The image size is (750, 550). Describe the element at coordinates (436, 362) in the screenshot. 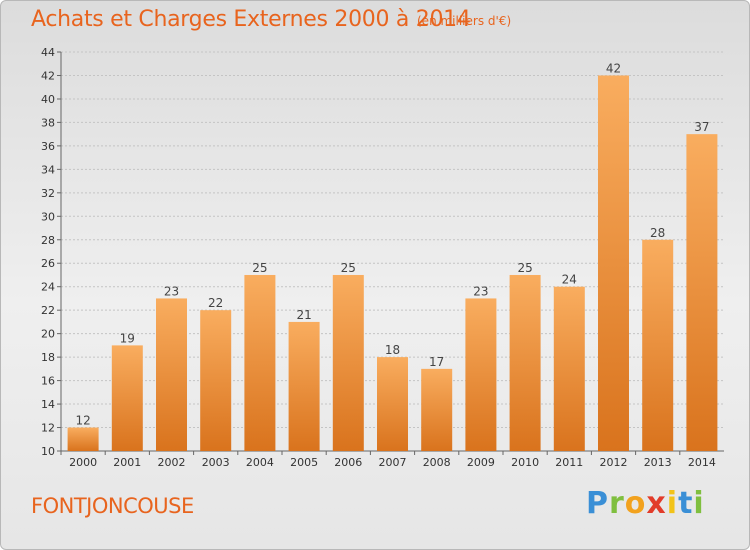

I see `bar-value-label: 17` at that location.